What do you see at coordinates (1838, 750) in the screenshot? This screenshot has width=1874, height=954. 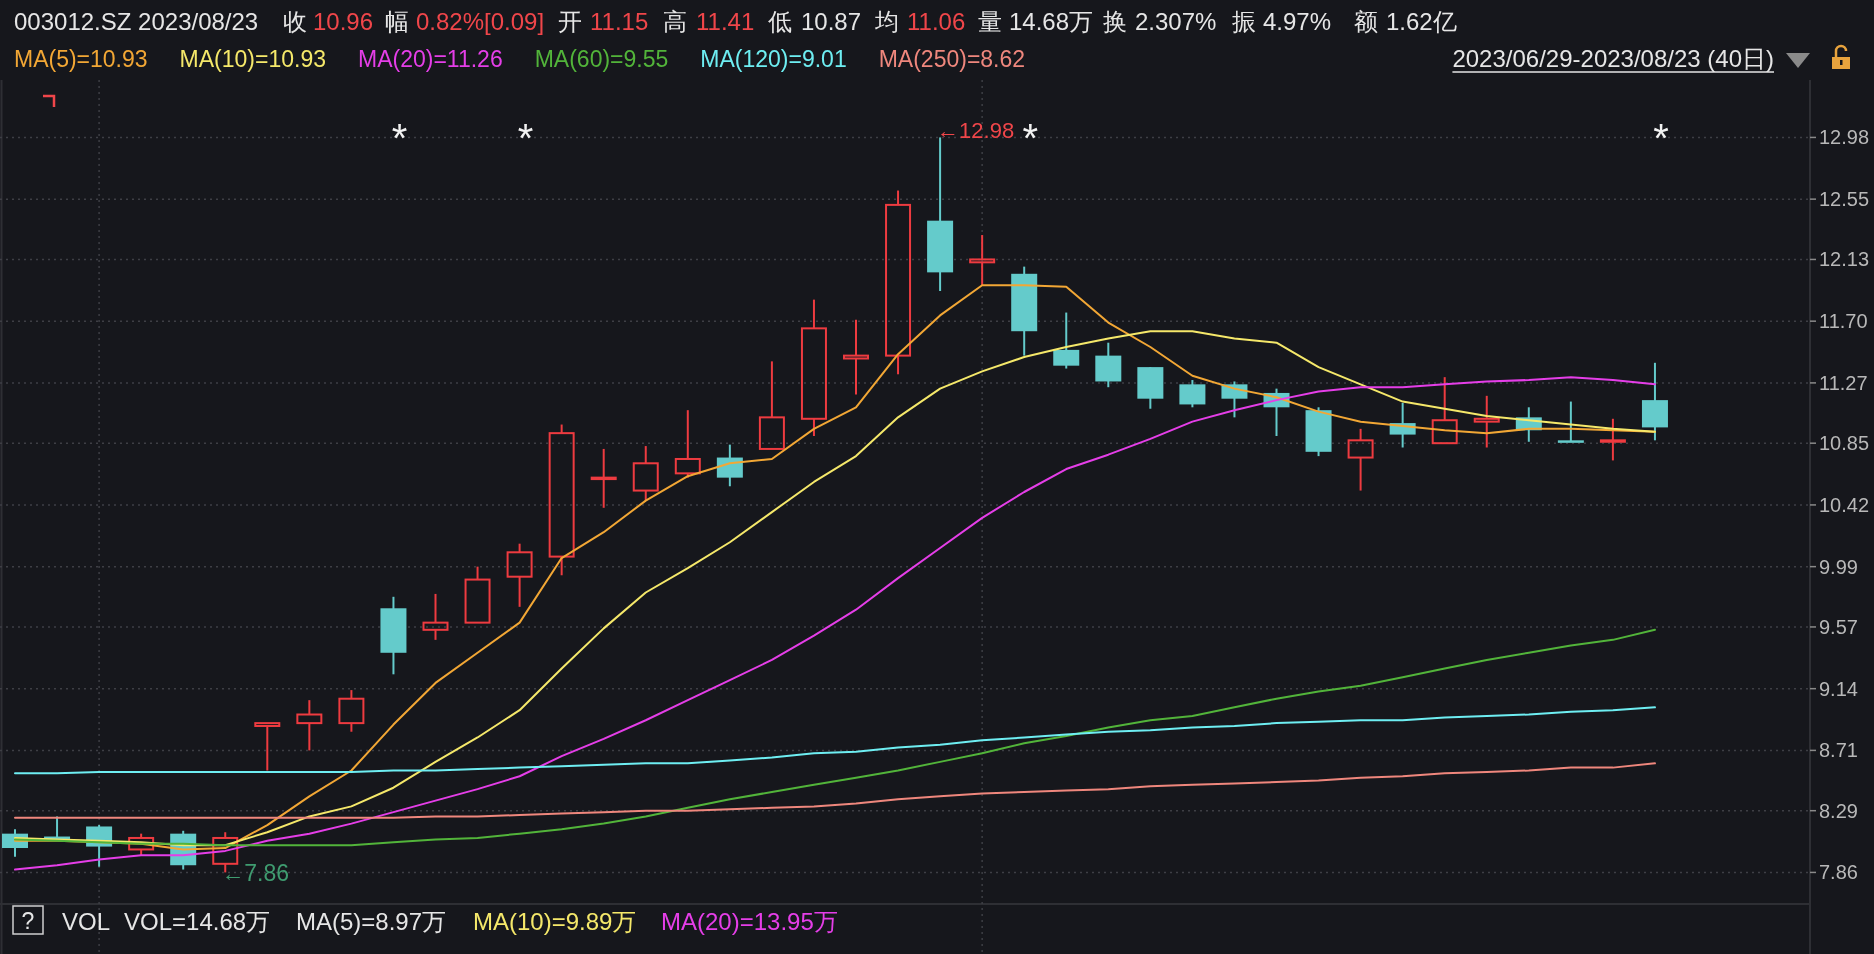 I see `y-tick-label: 8.71` at bounding box center [1838, 750].